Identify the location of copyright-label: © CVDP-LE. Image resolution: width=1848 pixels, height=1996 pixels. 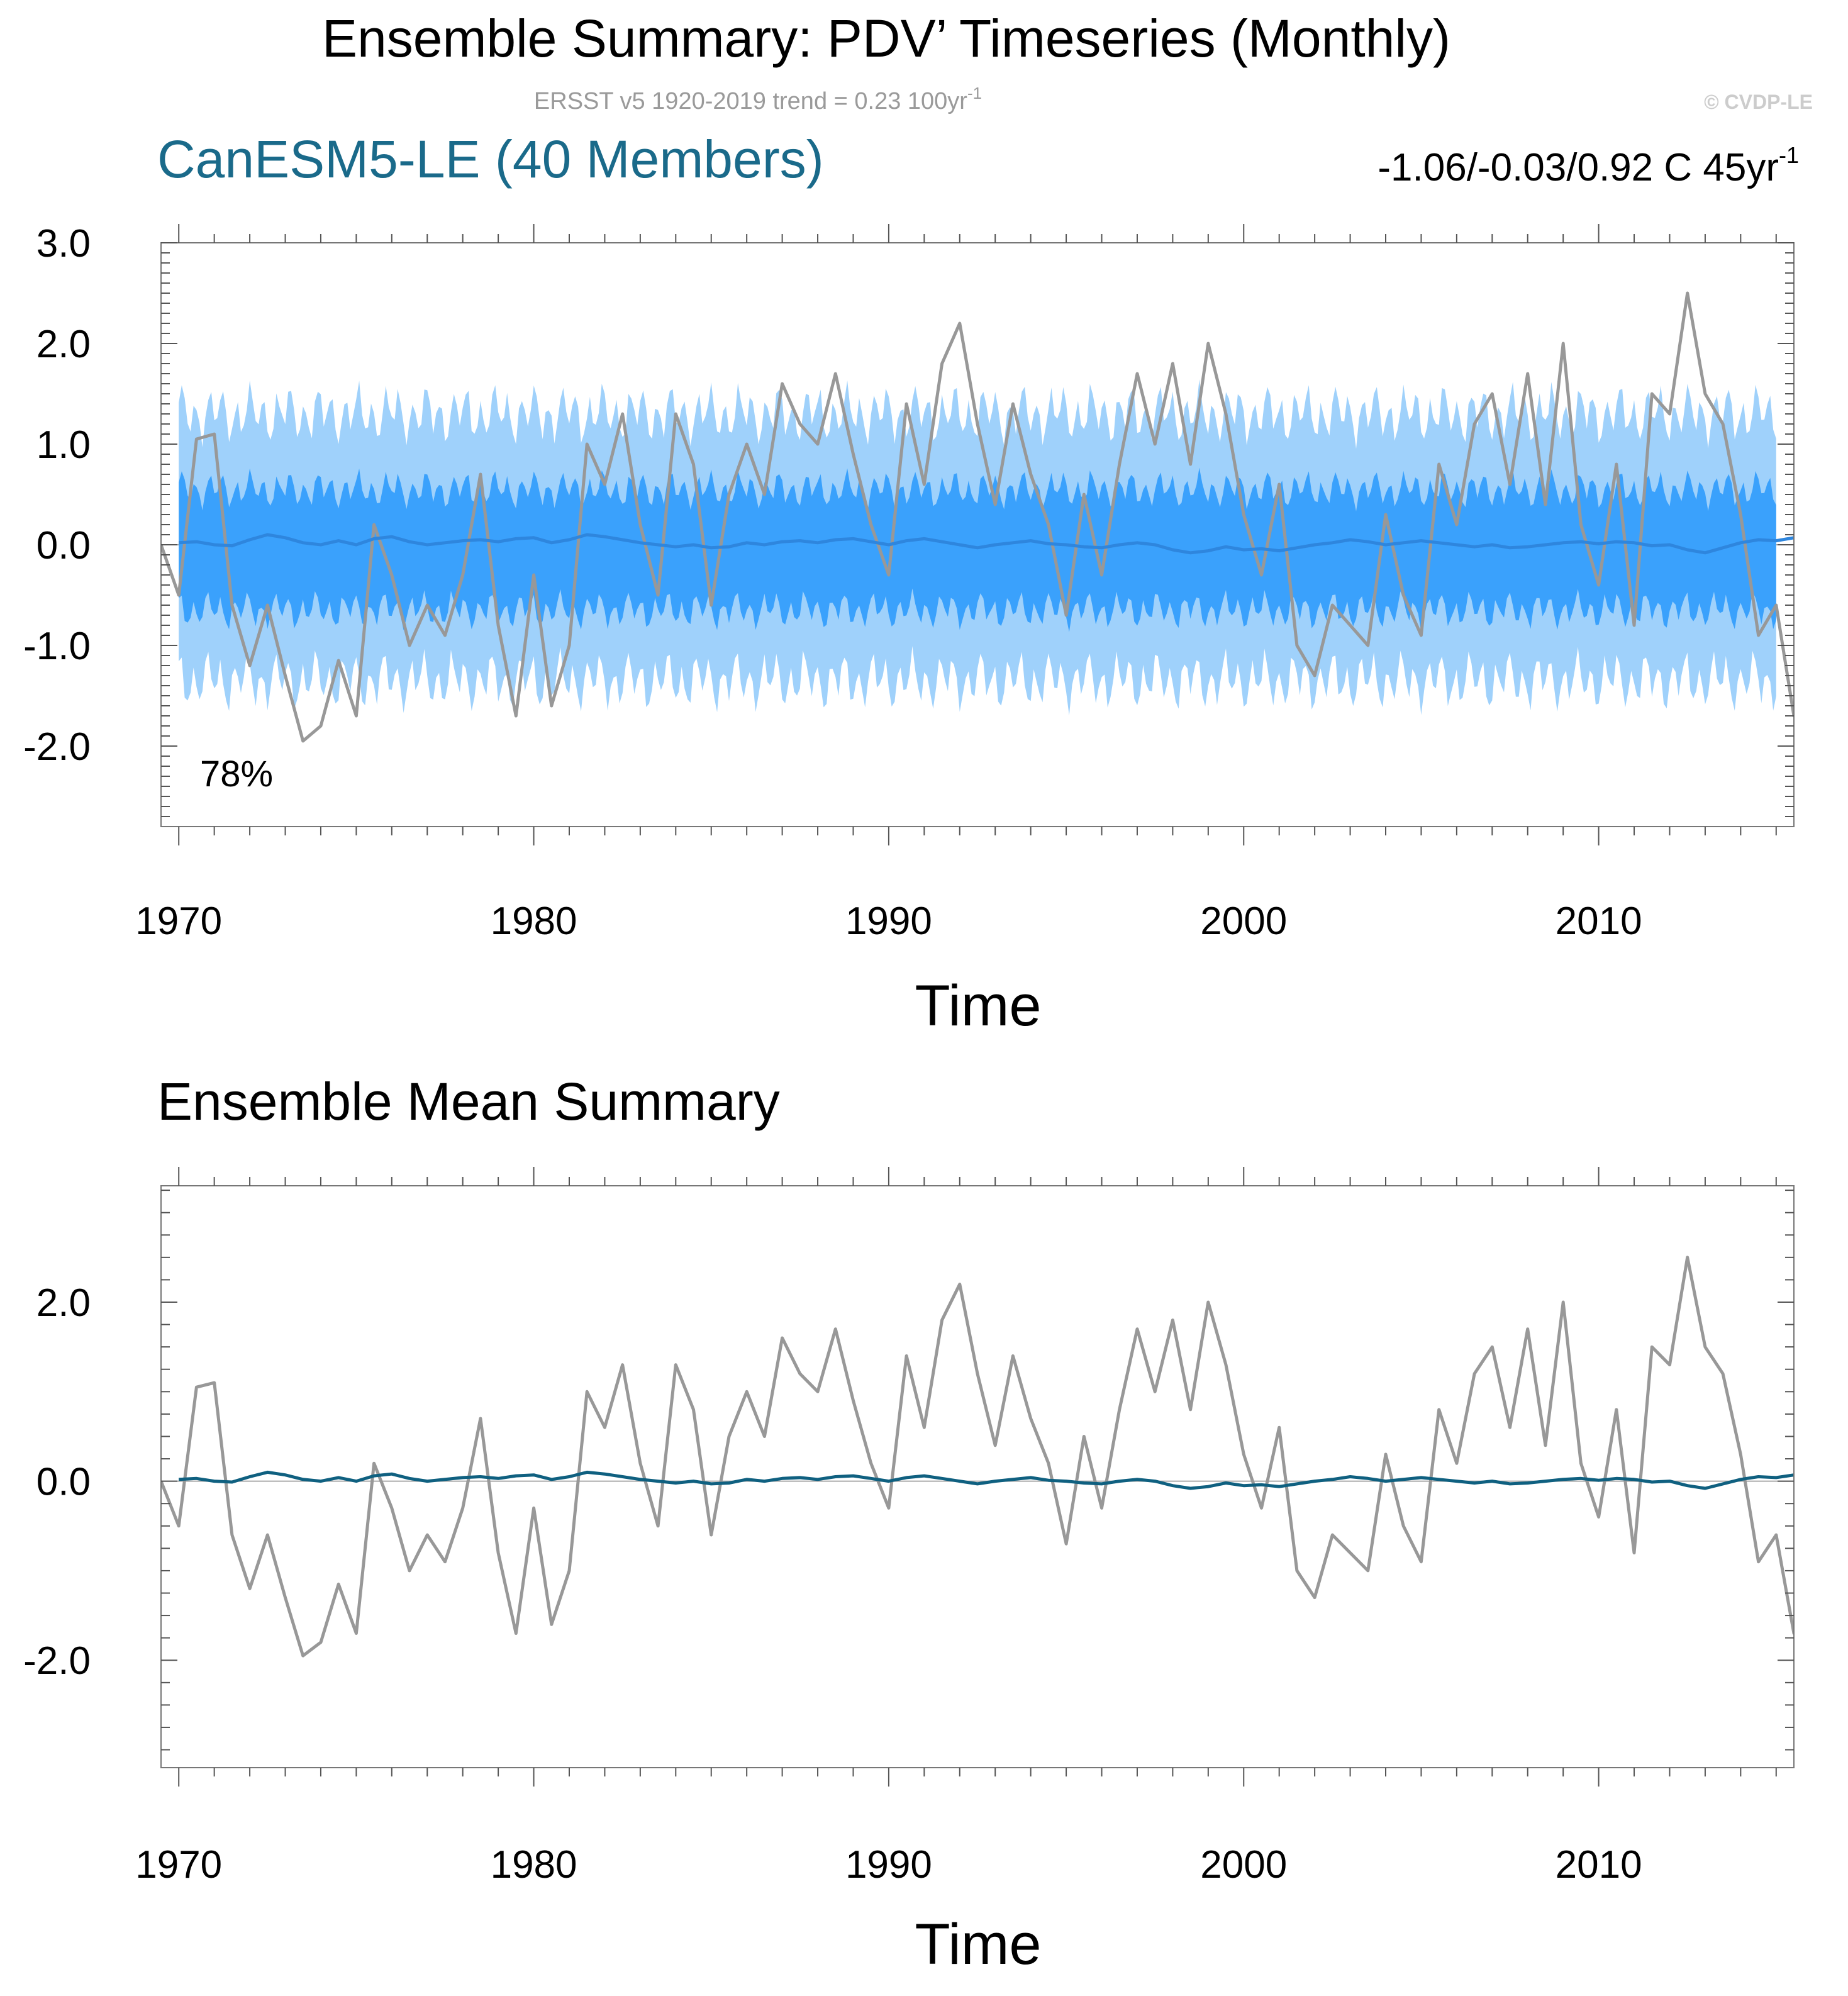
(1758, 102).